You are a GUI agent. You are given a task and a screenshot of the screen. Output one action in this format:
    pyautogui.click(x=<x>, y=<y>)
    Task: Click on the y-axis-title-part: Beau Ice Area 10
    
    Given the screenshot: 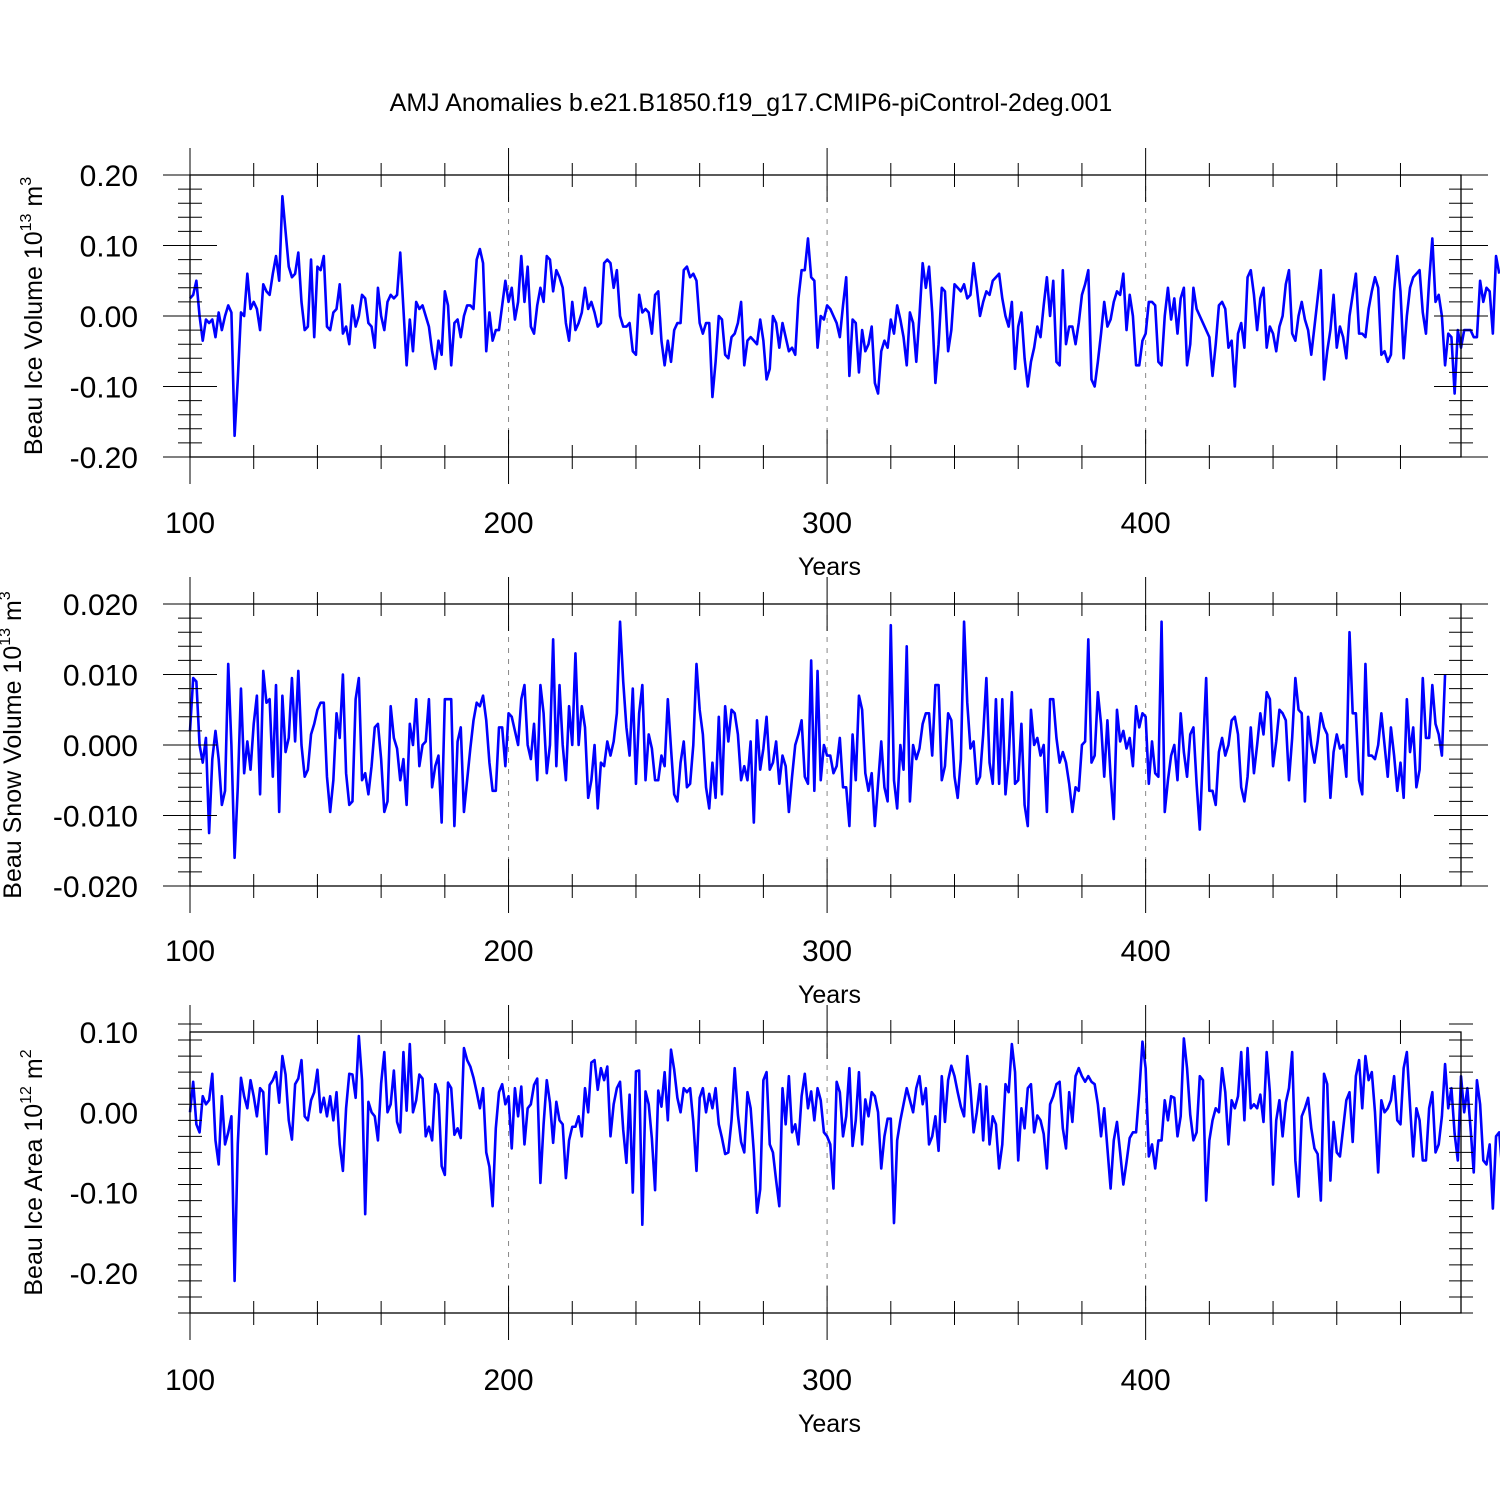 What is the action you would take?
    pyautogui.click(x=34, y=1200)
    